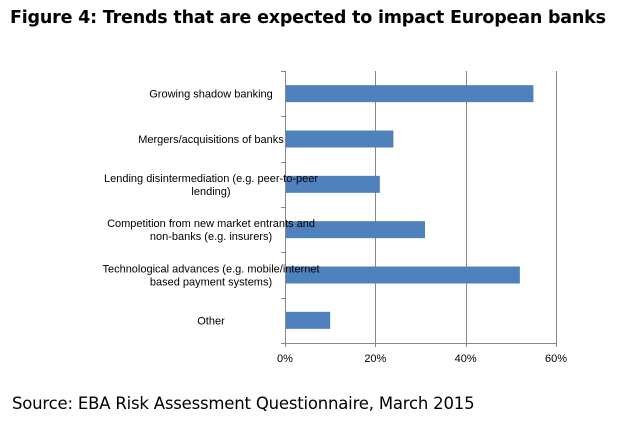 The width and height of the screenshot is (617, 422). What do you see at coordinates (556, 359) in the screenshot?
I see `x-tick-label: 60%` at bounding box center [556, 359].